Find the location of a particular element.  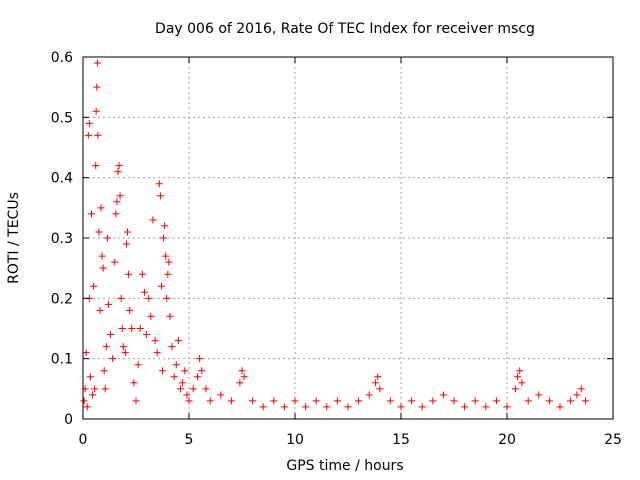

y-tick-label: 0.4 is located at coordinates (62, 179).